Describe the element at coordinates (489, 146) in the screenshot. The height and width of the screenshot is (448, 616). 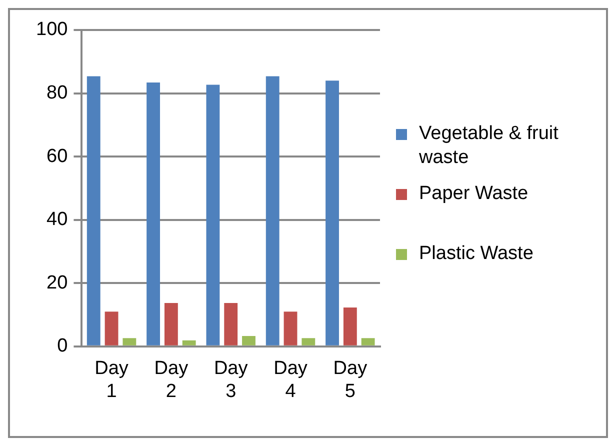
I see `legend-label: Vegetable & fruit waste` at that location.